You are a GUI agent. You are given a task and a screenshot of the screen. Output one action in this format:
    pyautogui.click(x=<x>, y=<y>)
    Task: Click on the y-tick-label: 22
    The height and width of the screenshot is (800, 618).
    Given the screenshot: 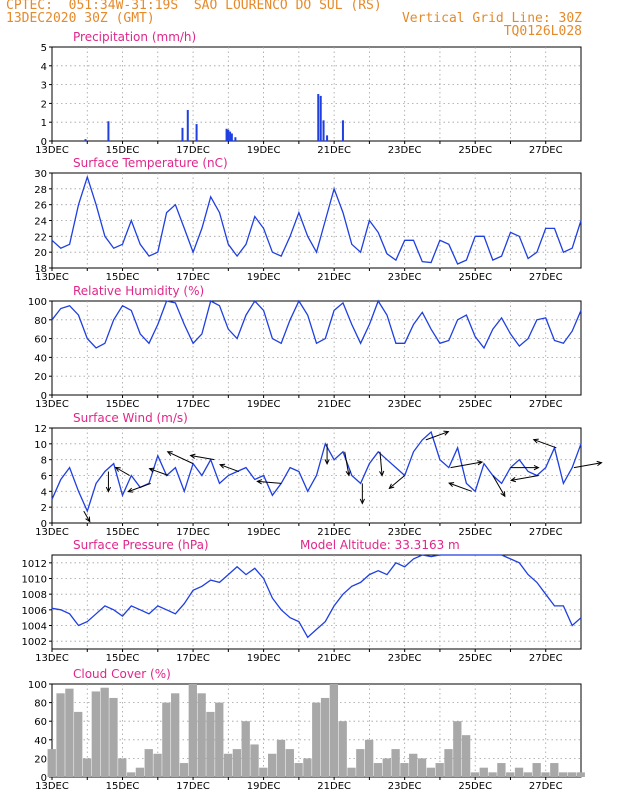 What is the action you would take?
    pyautogui.click(x=40, y=237)
    